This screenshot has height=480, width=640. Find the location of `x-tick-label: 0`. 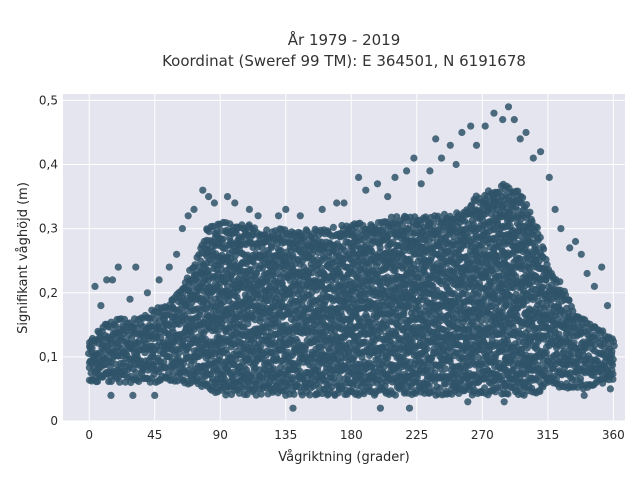

x-tick-label: 0 is located at coordinates (89, 435).